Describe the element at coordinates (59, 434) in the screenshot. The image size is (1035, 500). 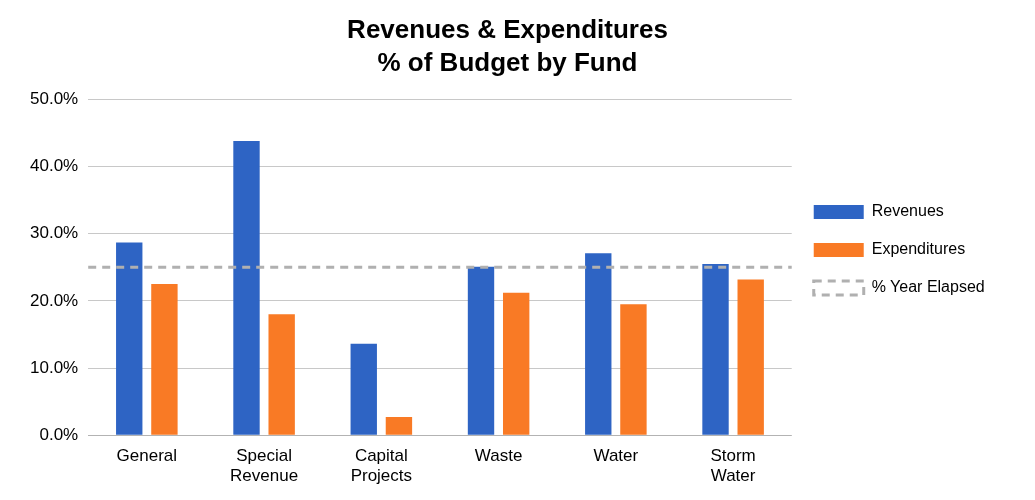
I see `y-tick-label: 0.0%` at that location.